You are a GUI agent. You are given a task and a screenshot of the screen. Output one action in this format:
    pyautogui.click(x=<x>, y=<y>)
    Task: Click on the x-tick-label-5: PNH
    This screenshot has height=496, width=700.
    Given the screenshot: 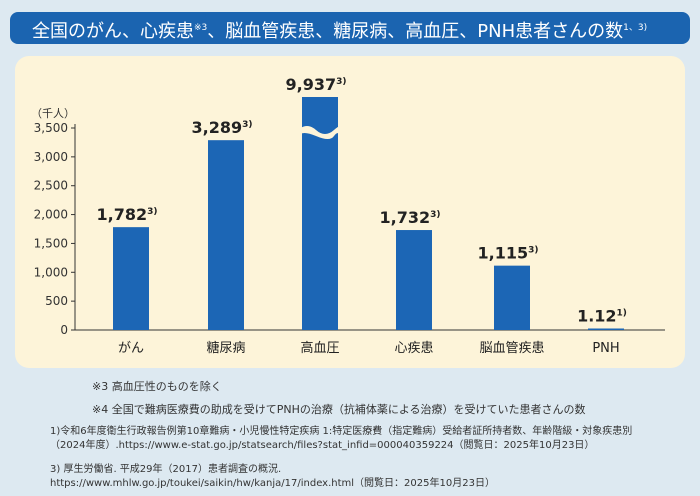 What is the action you would take?
    pyautogui.click(x=605, y=348)
    